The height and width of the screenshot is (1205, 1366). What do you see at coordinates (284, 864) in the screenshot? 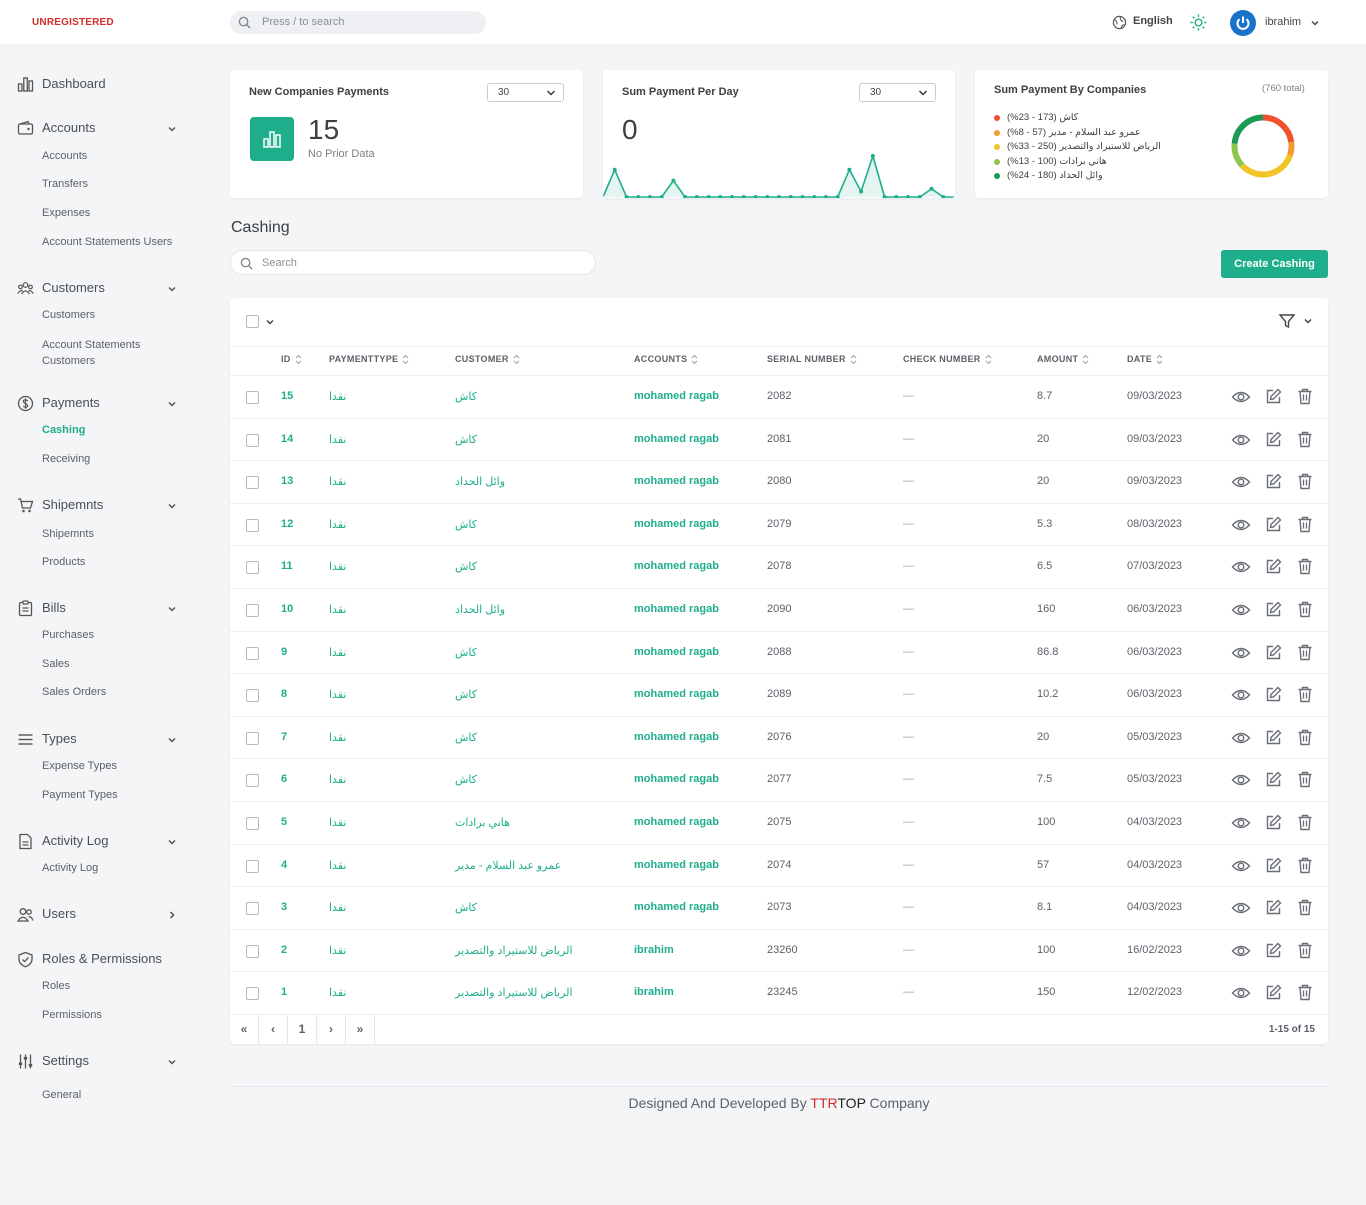
I see `cell-id: 4` at bounding box center [284, 864].